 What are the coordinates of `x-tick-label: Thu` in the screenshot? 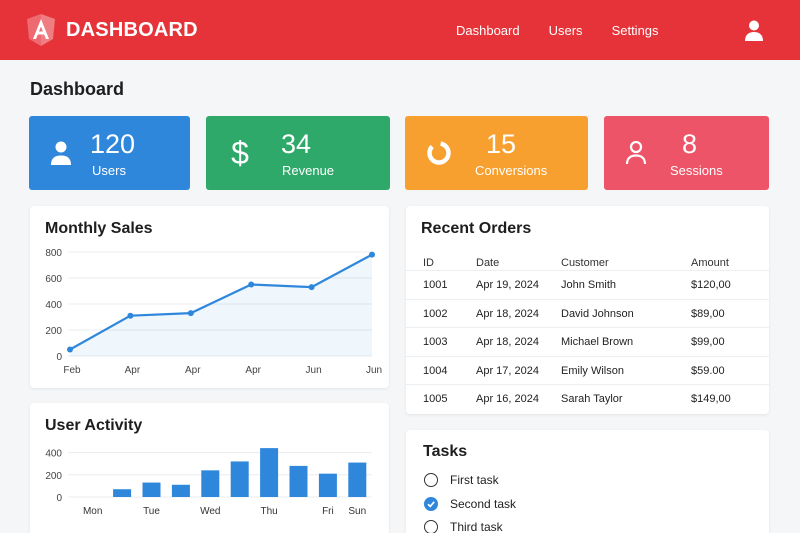 It's located at (268, 511).